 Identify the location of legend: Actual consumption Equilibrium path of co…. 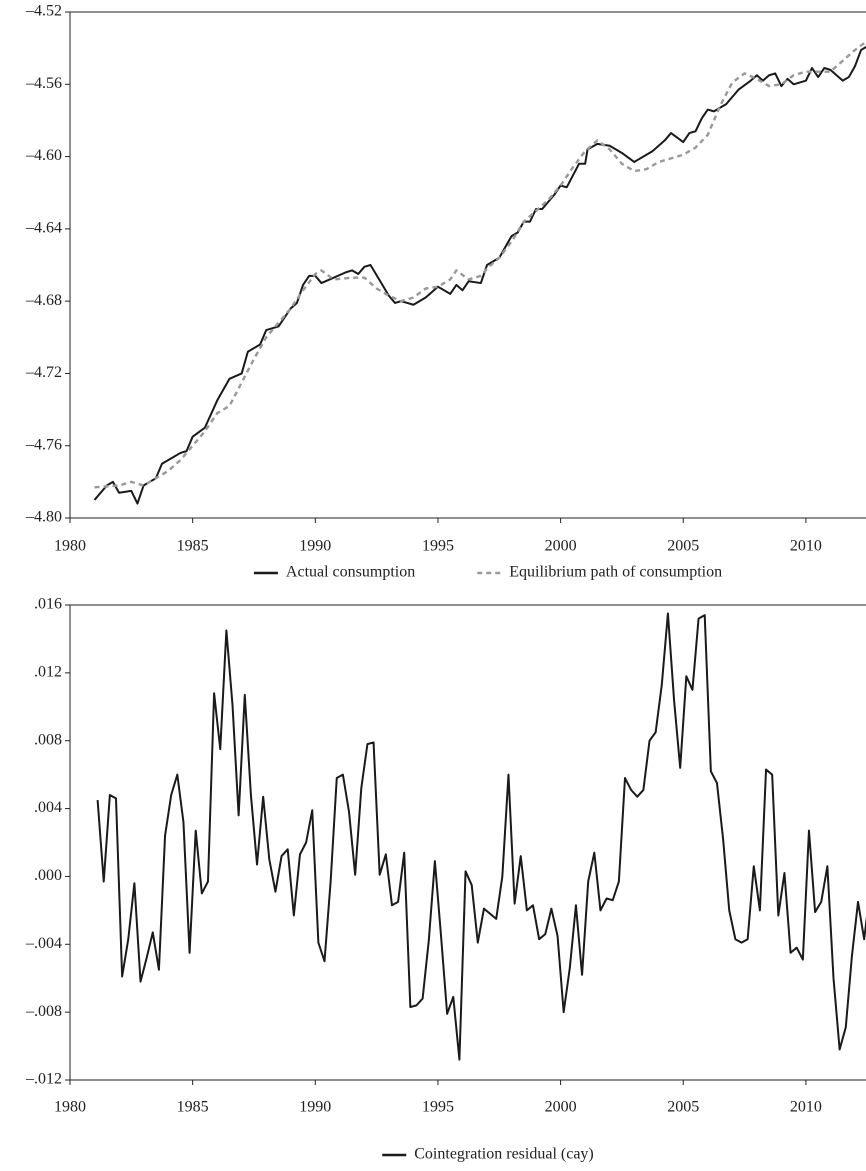
(487, 572).